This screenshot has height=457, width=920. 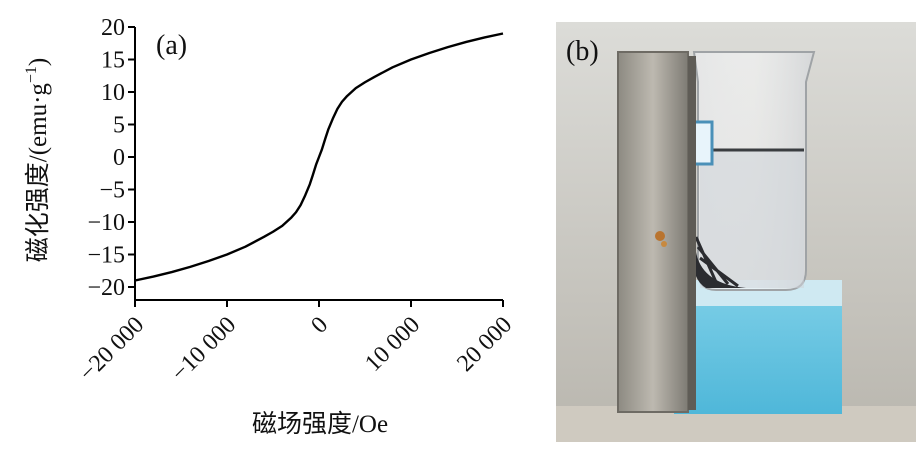 What do you see at coordinates (171, 45) in the screenshot?
I see `panel-label-a: (a)` at bounding box center [171, 45].